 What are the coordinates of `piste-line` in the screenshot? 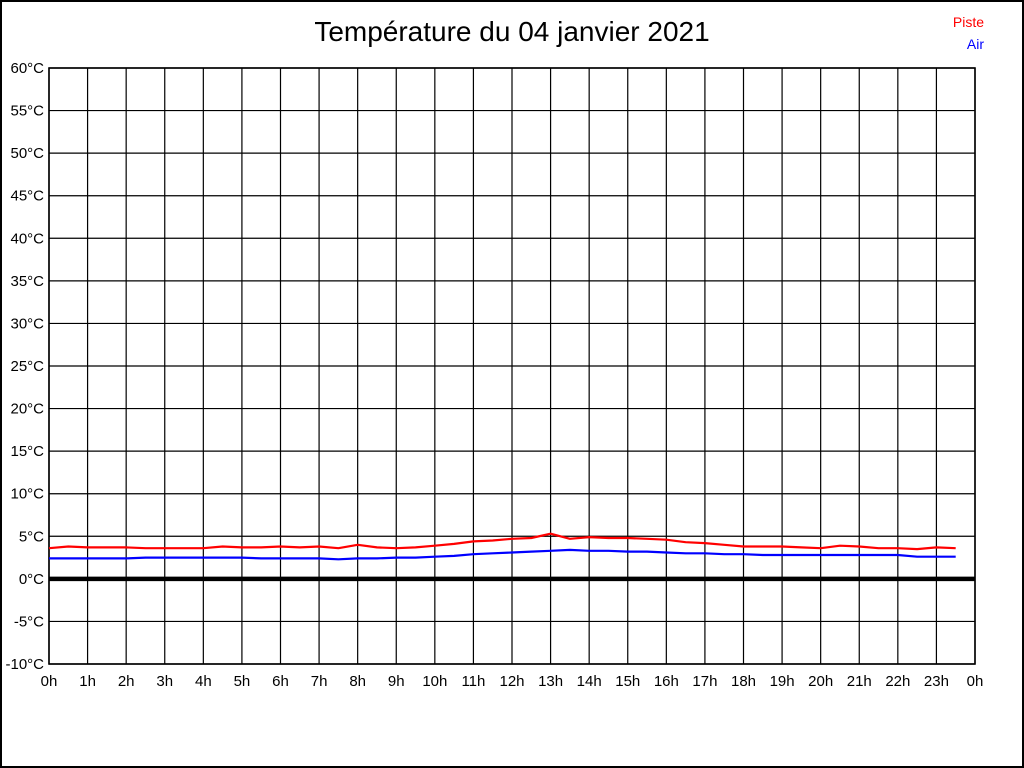 It's located at (502, 541).